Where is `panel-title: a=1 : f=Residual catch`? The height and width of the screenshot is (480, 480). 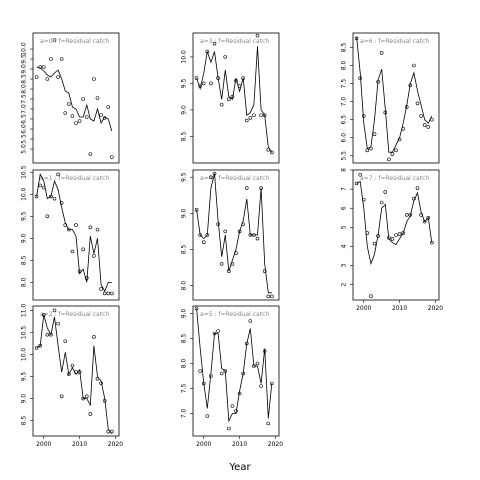 panel-title: a=1 : f=Residual catch is located at coordinates (74, 178).